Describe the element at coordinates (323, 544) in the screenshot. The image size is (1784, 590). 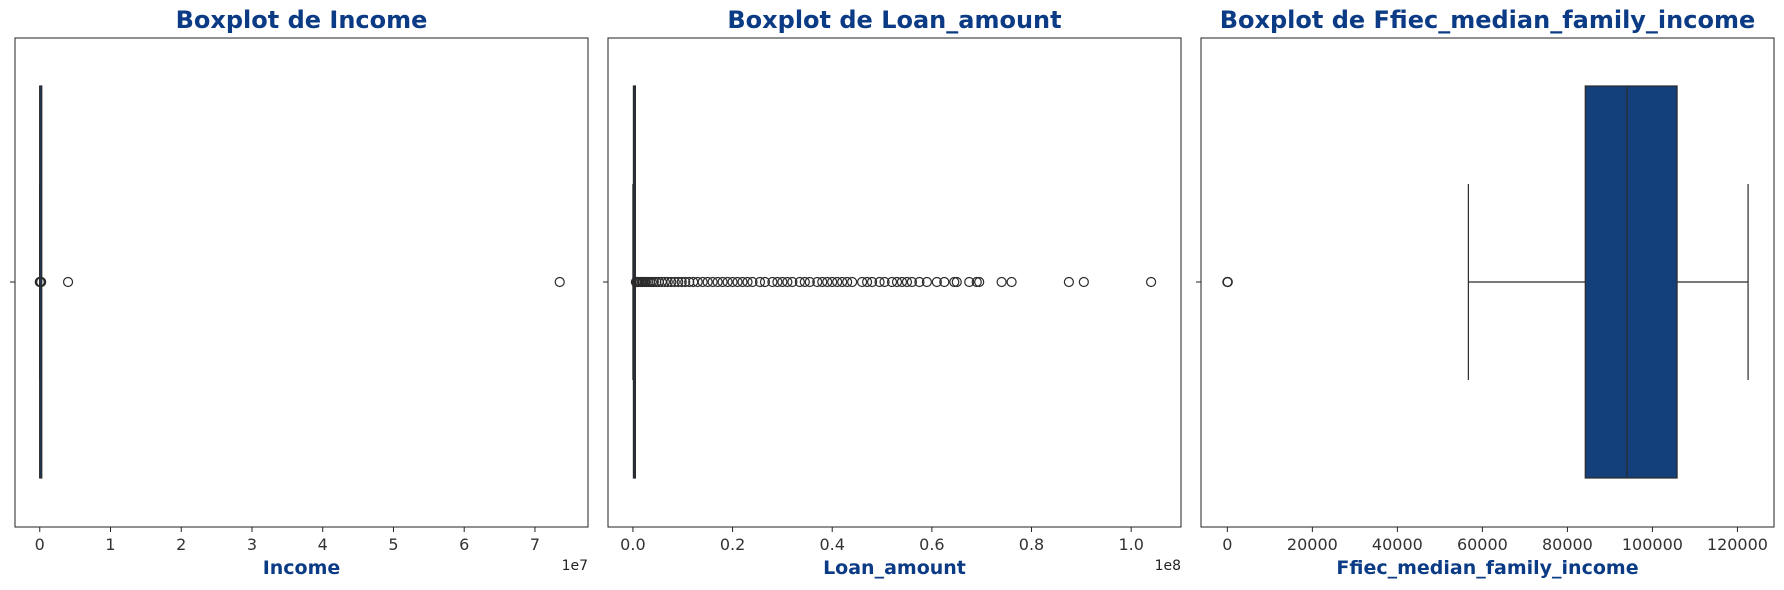
I see `x-tick-label: 4` at that location.